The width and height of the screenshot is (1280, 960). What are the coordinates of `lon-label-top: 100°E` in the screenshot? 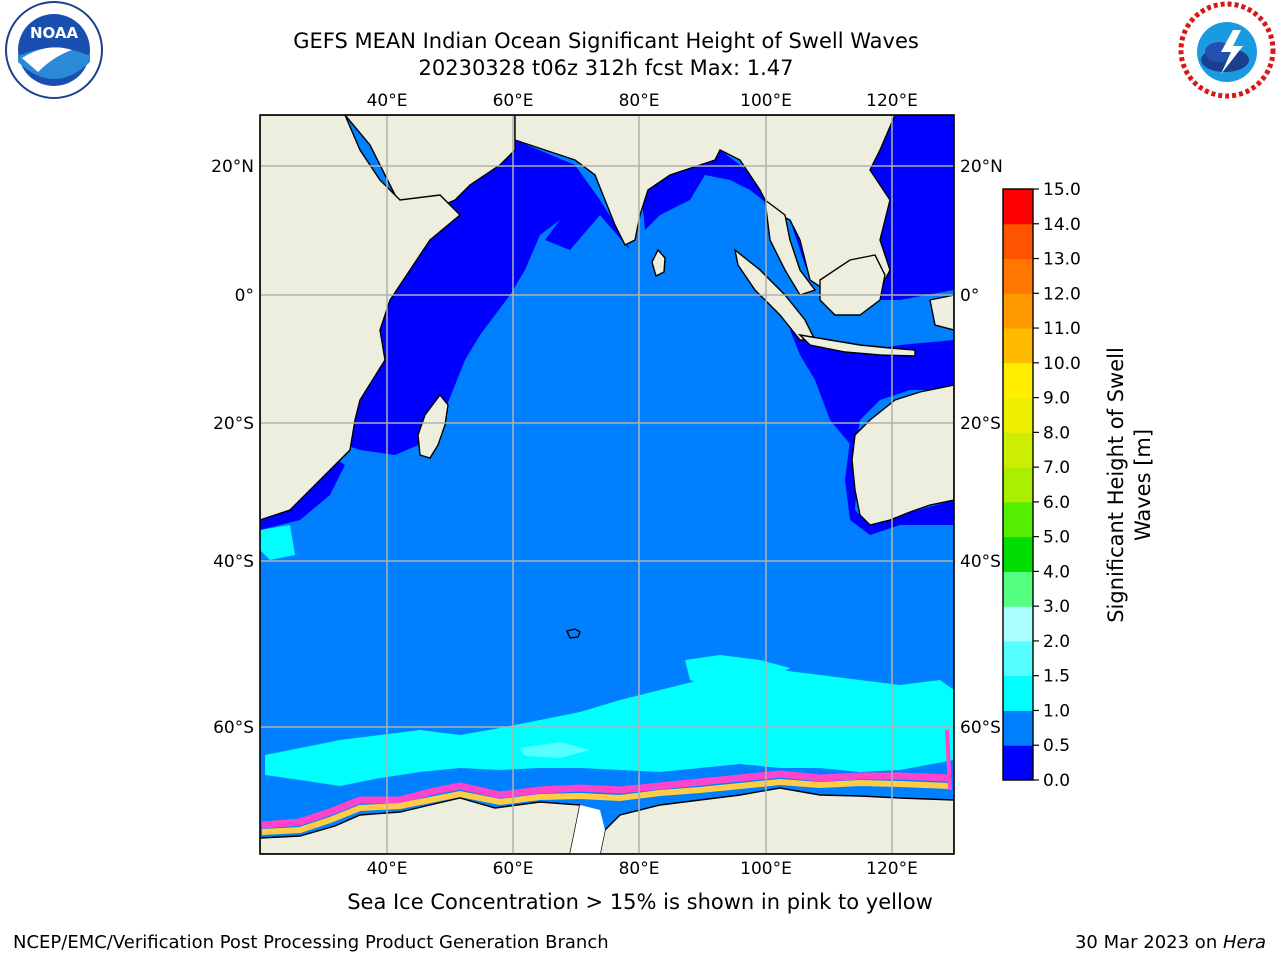 It's located at (766, 101).